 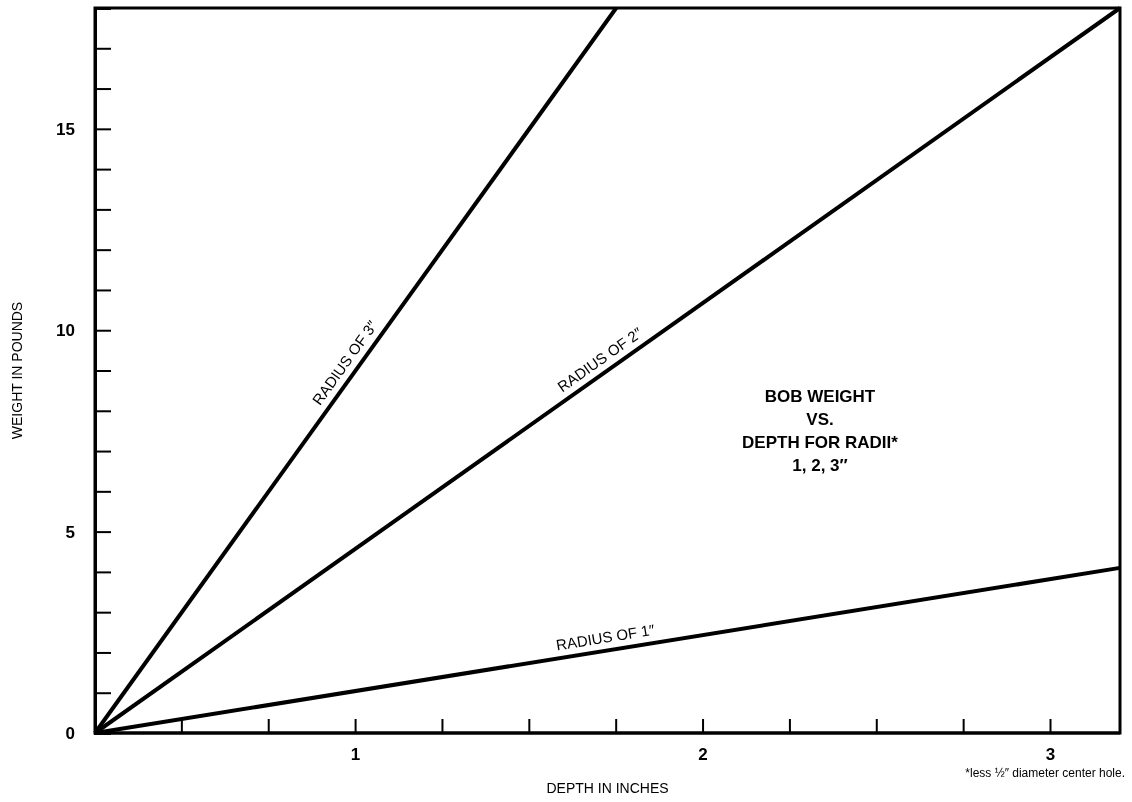 What do you see at coordinates (607, 788) in the screenshot?
I see `x-axis-title: DEPTH IN INCHES` at bounding box center [607, 788].